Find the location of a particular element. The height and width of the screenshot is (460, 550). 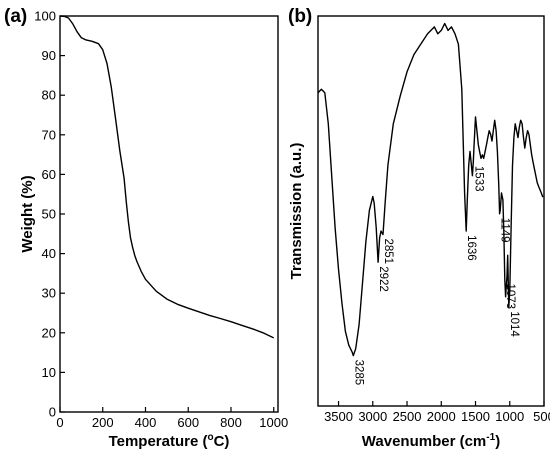

panel-b-peak-label: 2851 is located at coordinates (388, 252).